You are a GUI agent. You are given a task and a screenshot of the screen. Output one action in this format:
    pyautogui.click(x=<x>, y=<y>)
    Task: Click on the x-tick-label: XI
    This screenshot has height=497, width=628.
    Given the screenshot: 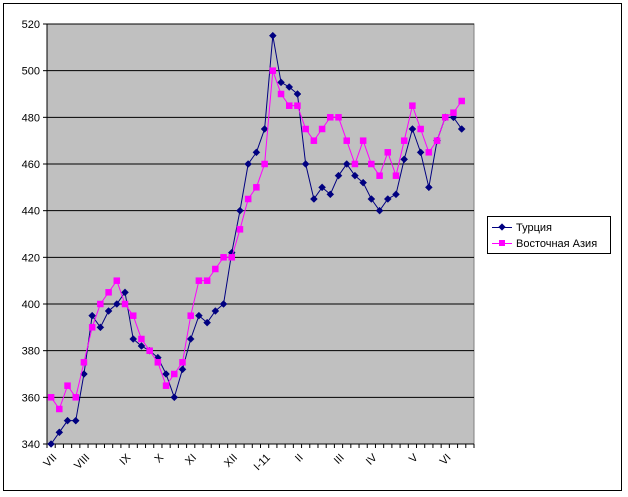 What is the action you would take?
    pyautogui.click(x=191, y=460)
    